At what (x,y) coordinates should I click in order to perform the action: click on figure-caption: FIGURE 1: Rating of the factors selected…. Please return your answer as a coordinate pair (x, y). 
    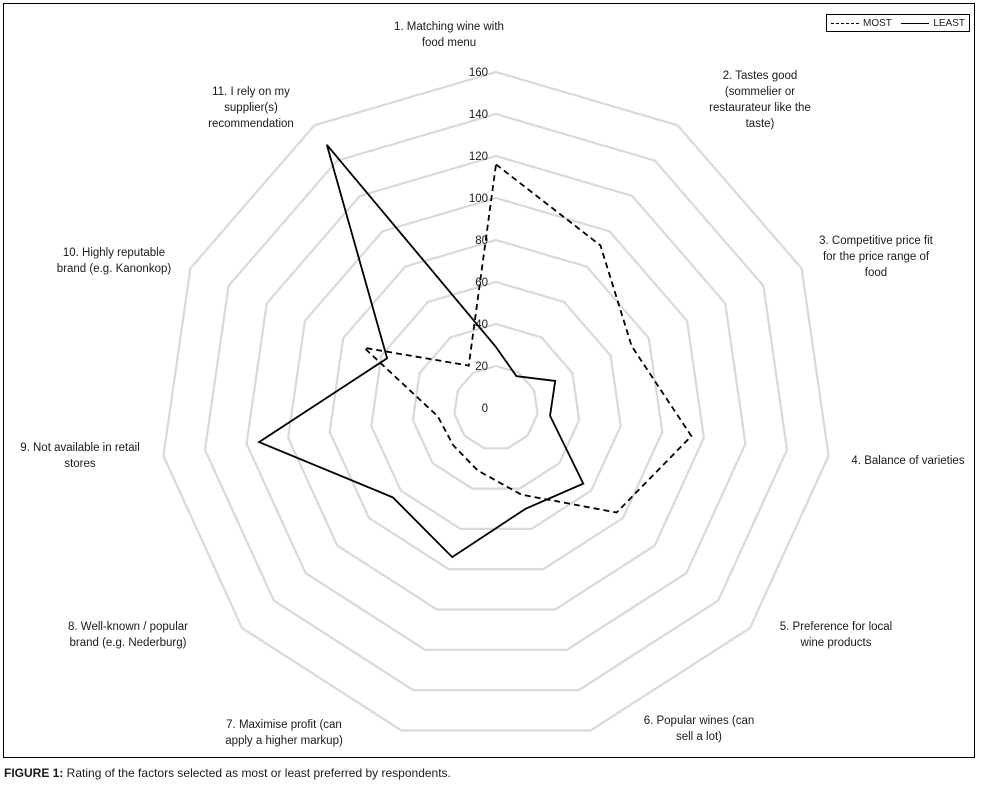
    Looking at the image, I should click on (227, 773).